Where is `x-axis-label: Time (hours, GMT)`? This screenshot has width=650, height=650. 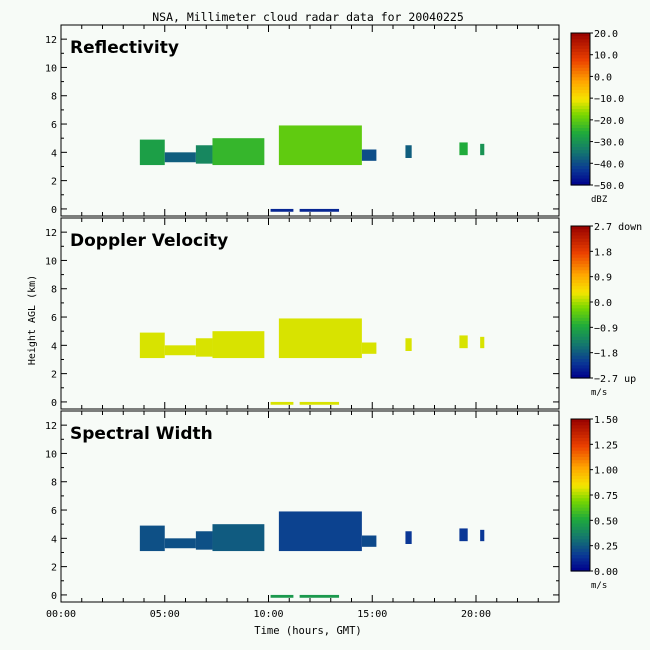 x-axis-label: Time (hours, GMT) is located at coordinates (307, 631).